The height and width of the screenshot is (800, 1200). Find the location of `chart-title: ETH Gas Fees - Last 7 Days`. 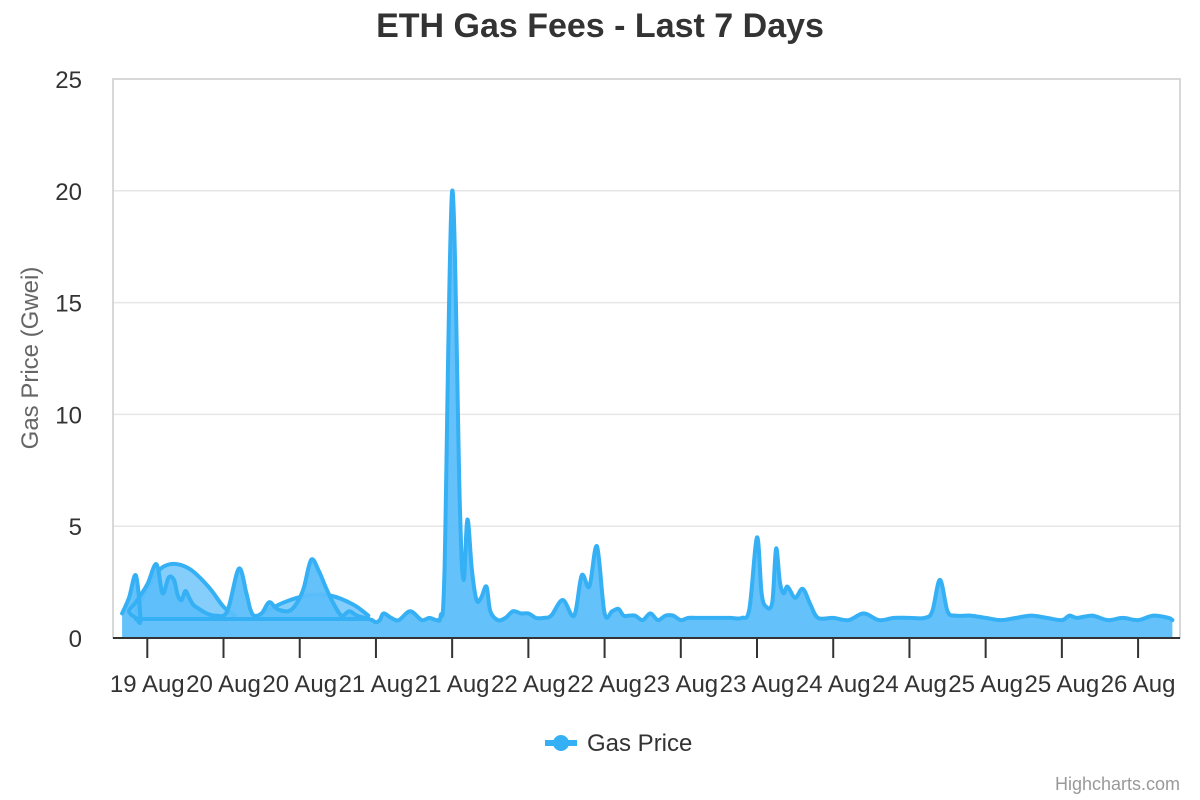

chart-title: ETH Gas Fees - Last 7 Days is located at coordinates (600, 26).